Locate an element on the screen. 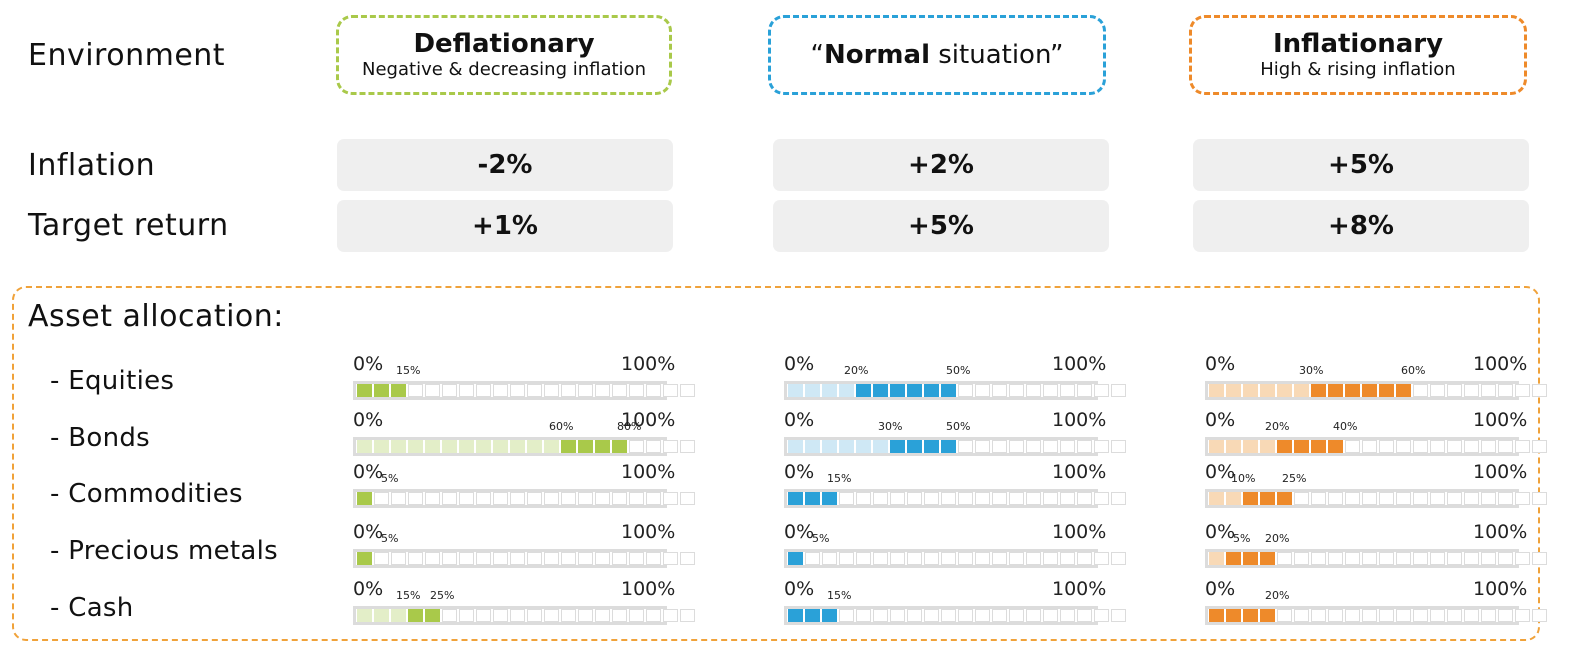  normal-equities-marker-label: 20% is located at coordinates (856, 370).